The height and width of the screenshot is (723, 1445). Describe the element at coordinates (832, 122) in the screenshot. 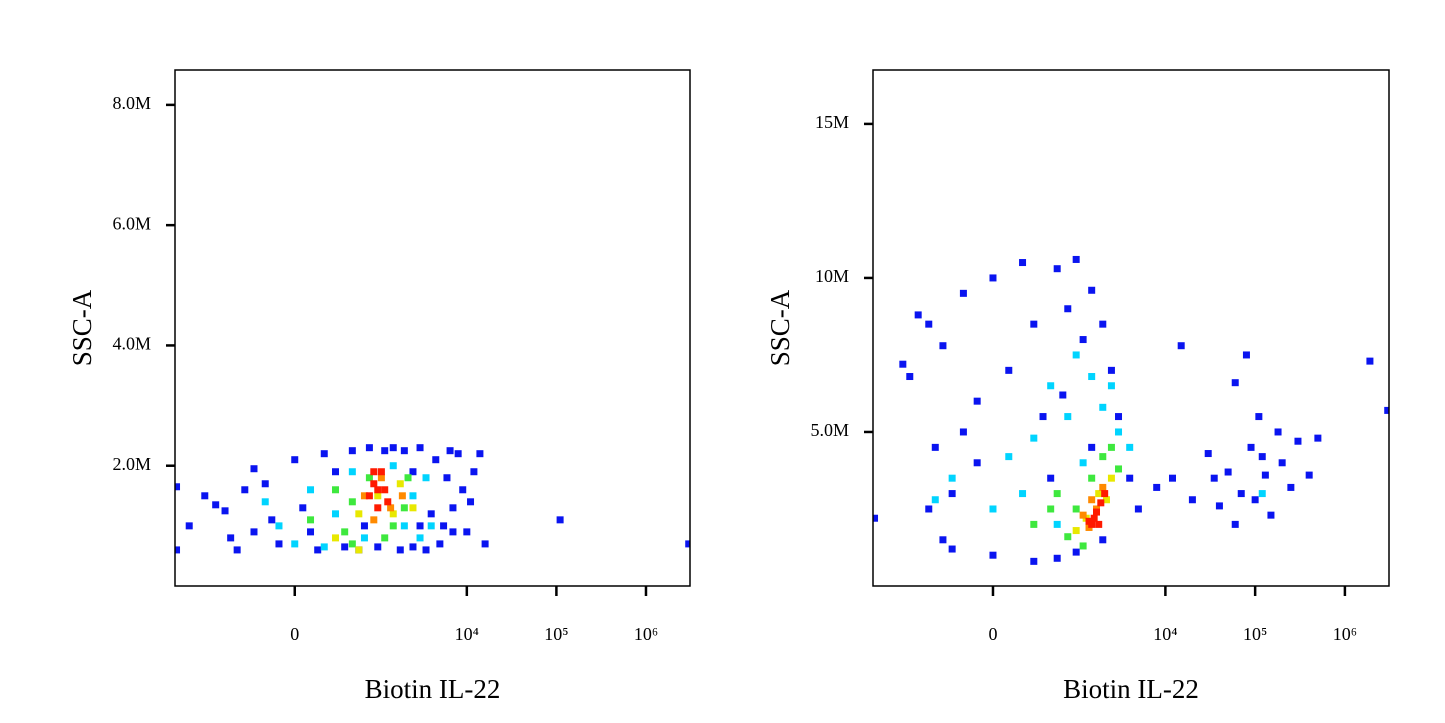

I see `y-tick-label: 15M` at that location.